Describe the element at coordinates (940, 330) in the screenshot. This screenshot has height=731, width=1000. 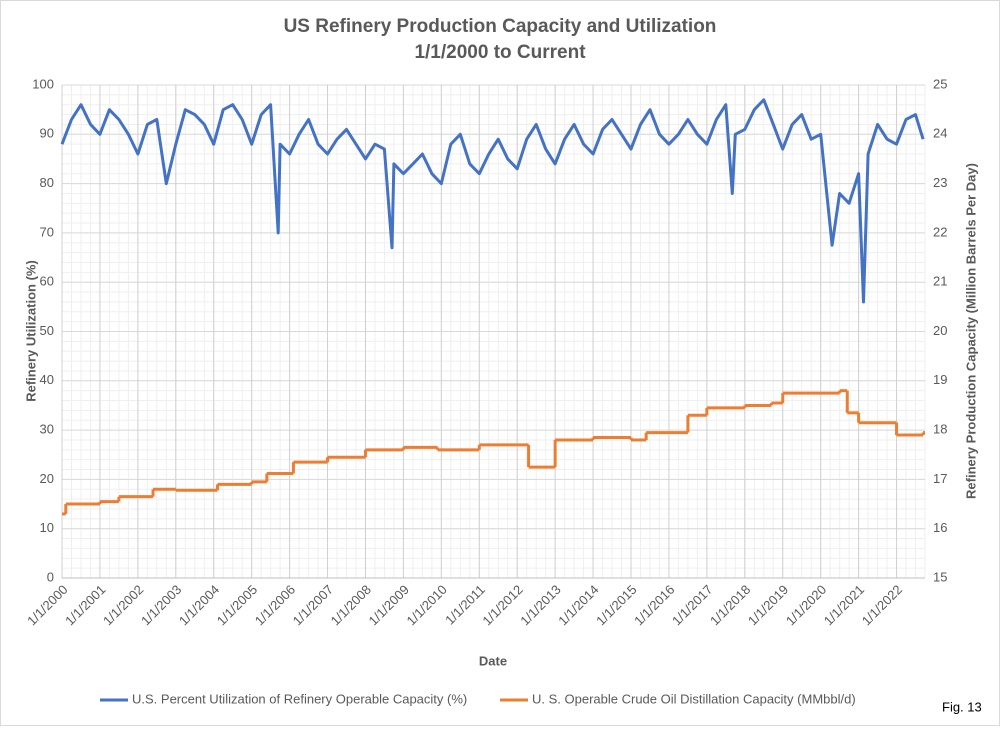
I see `y2-tick-label: 20` at that location.